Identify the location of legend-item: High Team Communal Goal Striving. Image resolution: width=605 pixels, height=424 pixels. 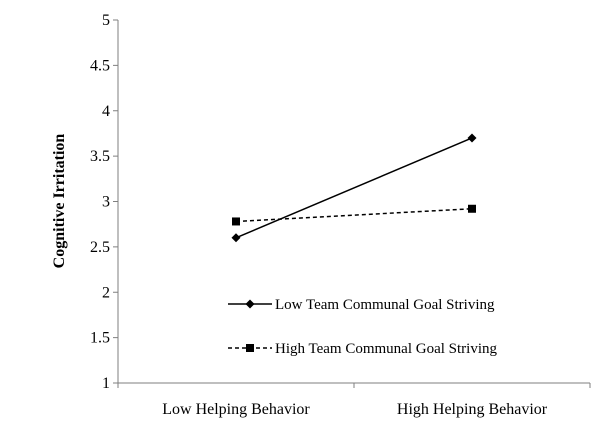
(362, 349).